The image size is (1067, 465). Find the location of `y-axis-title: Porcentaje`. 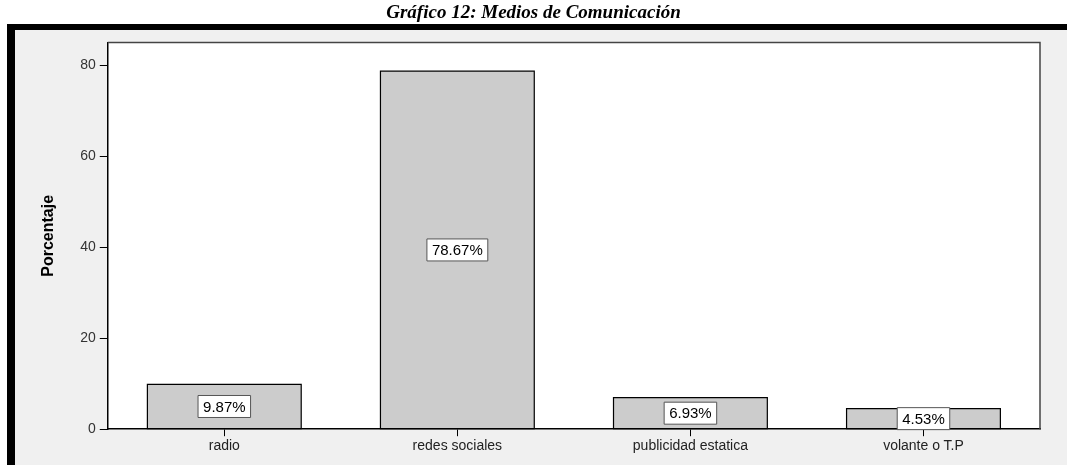

y-axis-title: Porcentaje is located at coordinates (48, 235).